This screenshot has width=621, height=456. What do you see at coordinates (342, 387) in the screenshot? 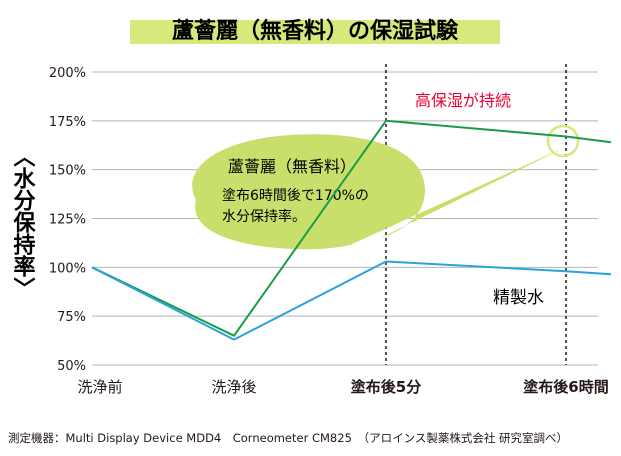
I see `x-ticks: 洗浄前 洗浄後 塗布後5分 塗布後6時間` at bounding box center [342, 387].